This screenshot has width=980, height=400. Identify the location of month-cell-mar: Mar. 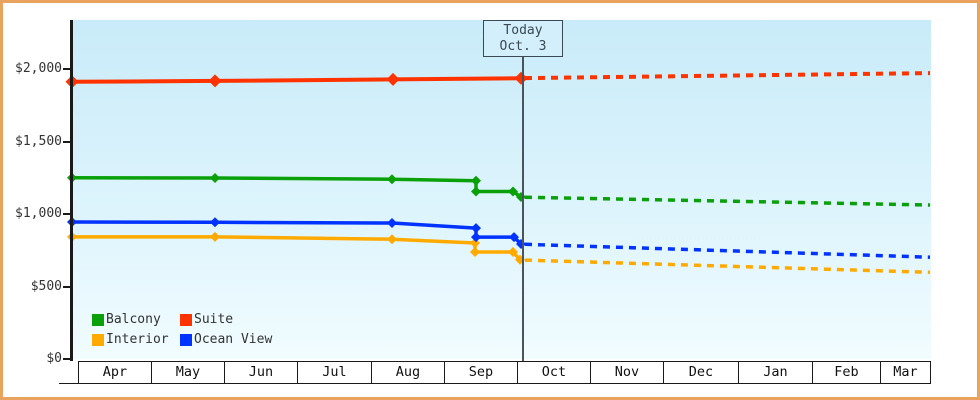
(905, 372).